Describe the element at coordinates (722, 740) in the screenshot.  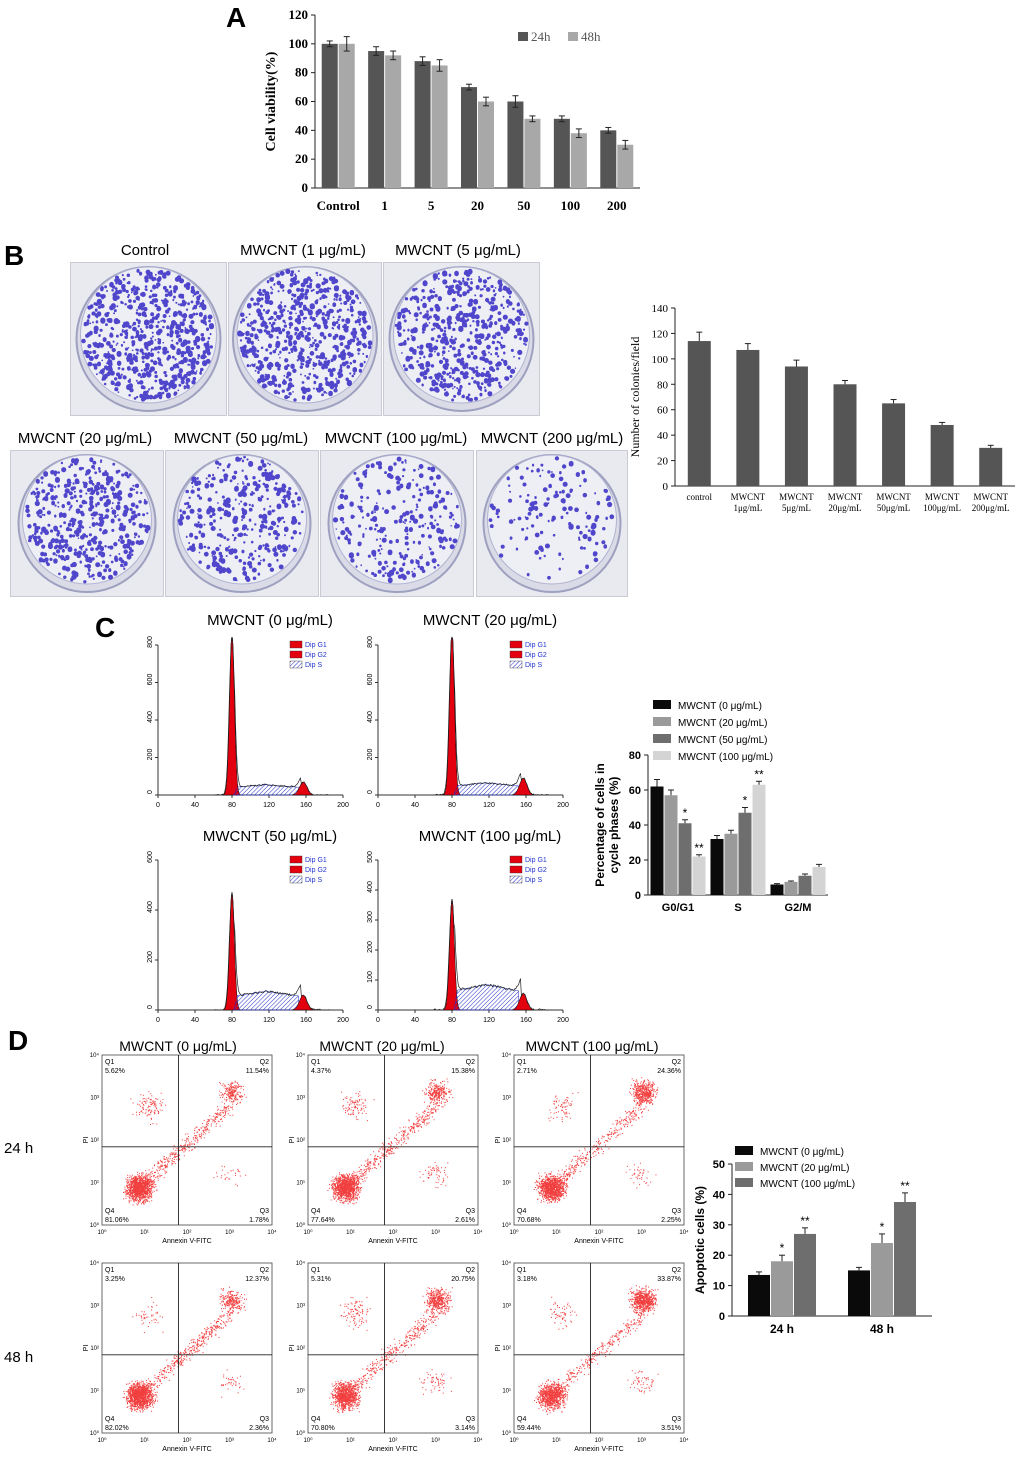
I see `legend-label: MWCNT (50 μg/mL)` at that location.